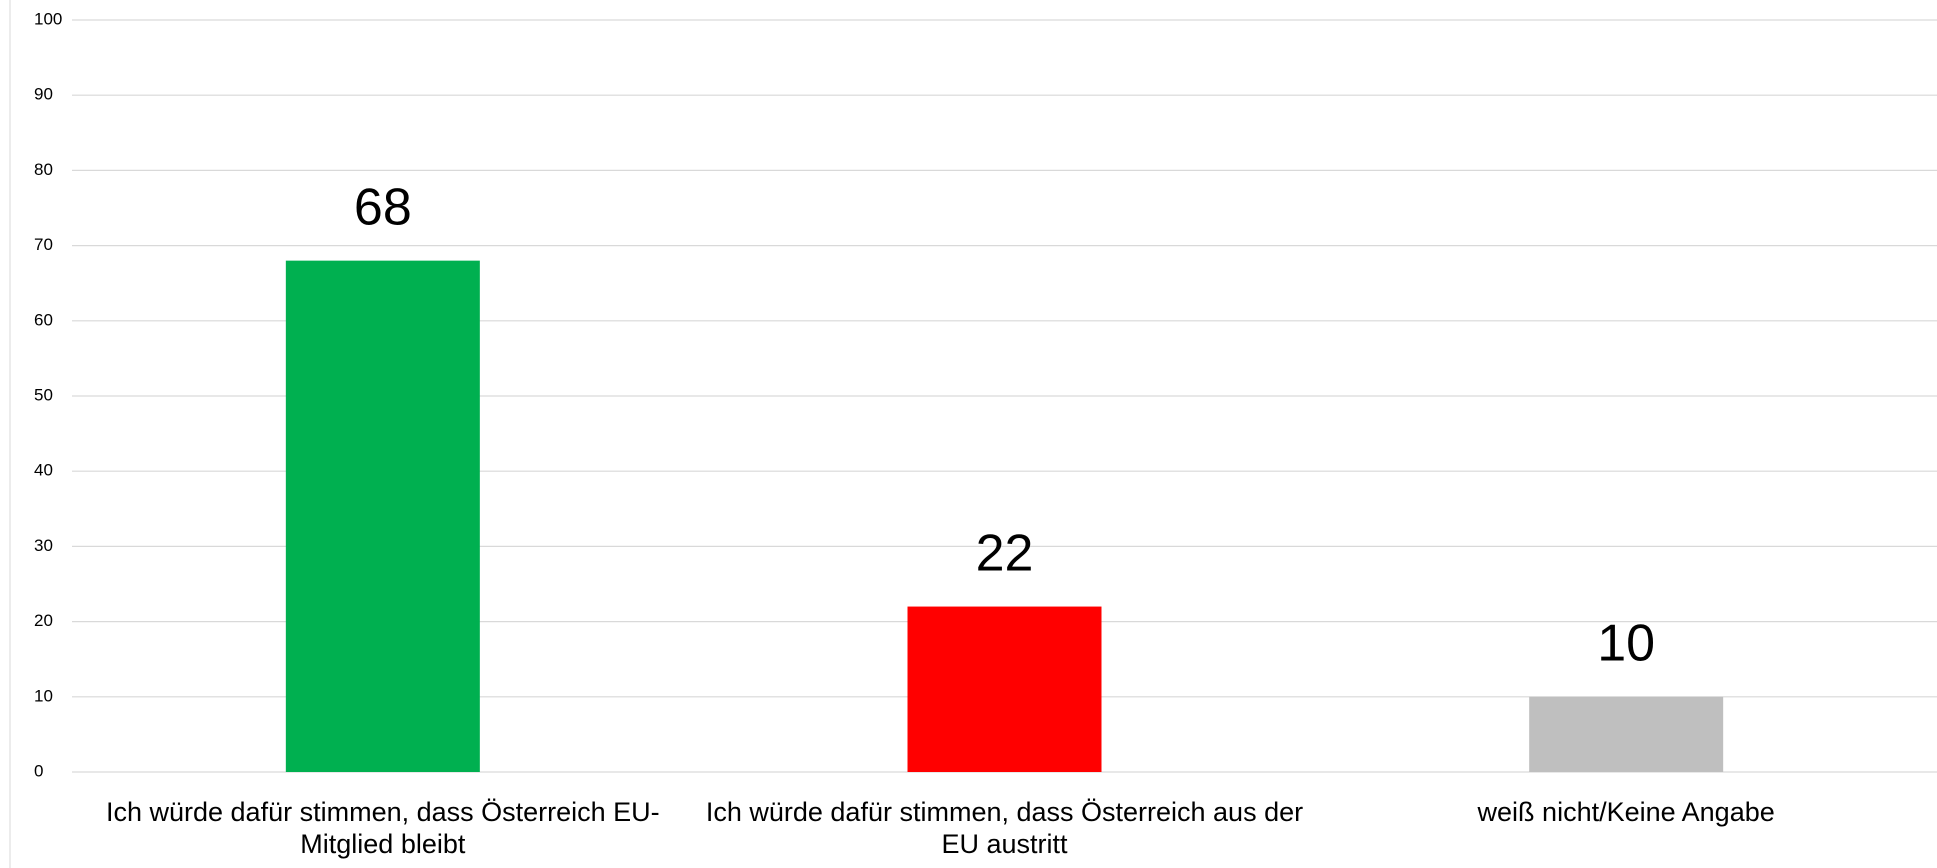  I want to click on y-tick-label: 90, so click(43, 94).